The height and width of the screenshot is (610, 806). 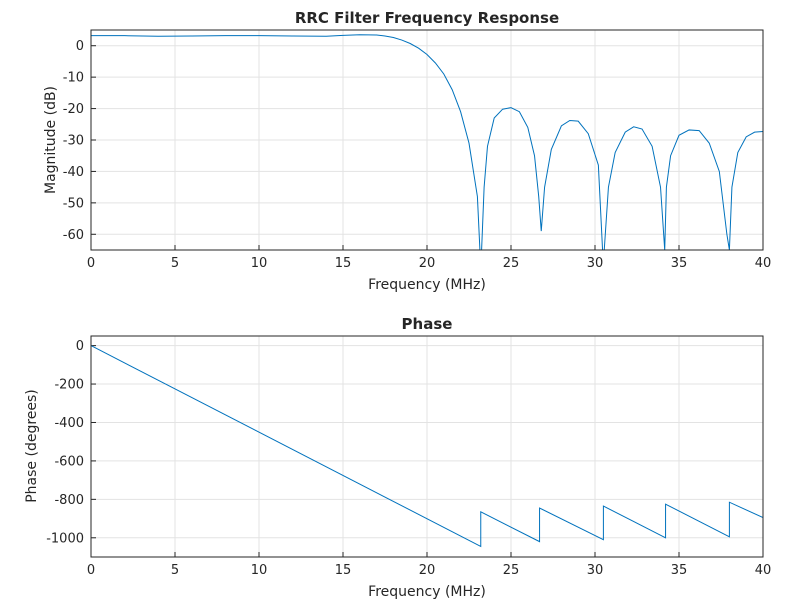 I want to click on phase-ytick-label: 0, so click(x=80, y=346).